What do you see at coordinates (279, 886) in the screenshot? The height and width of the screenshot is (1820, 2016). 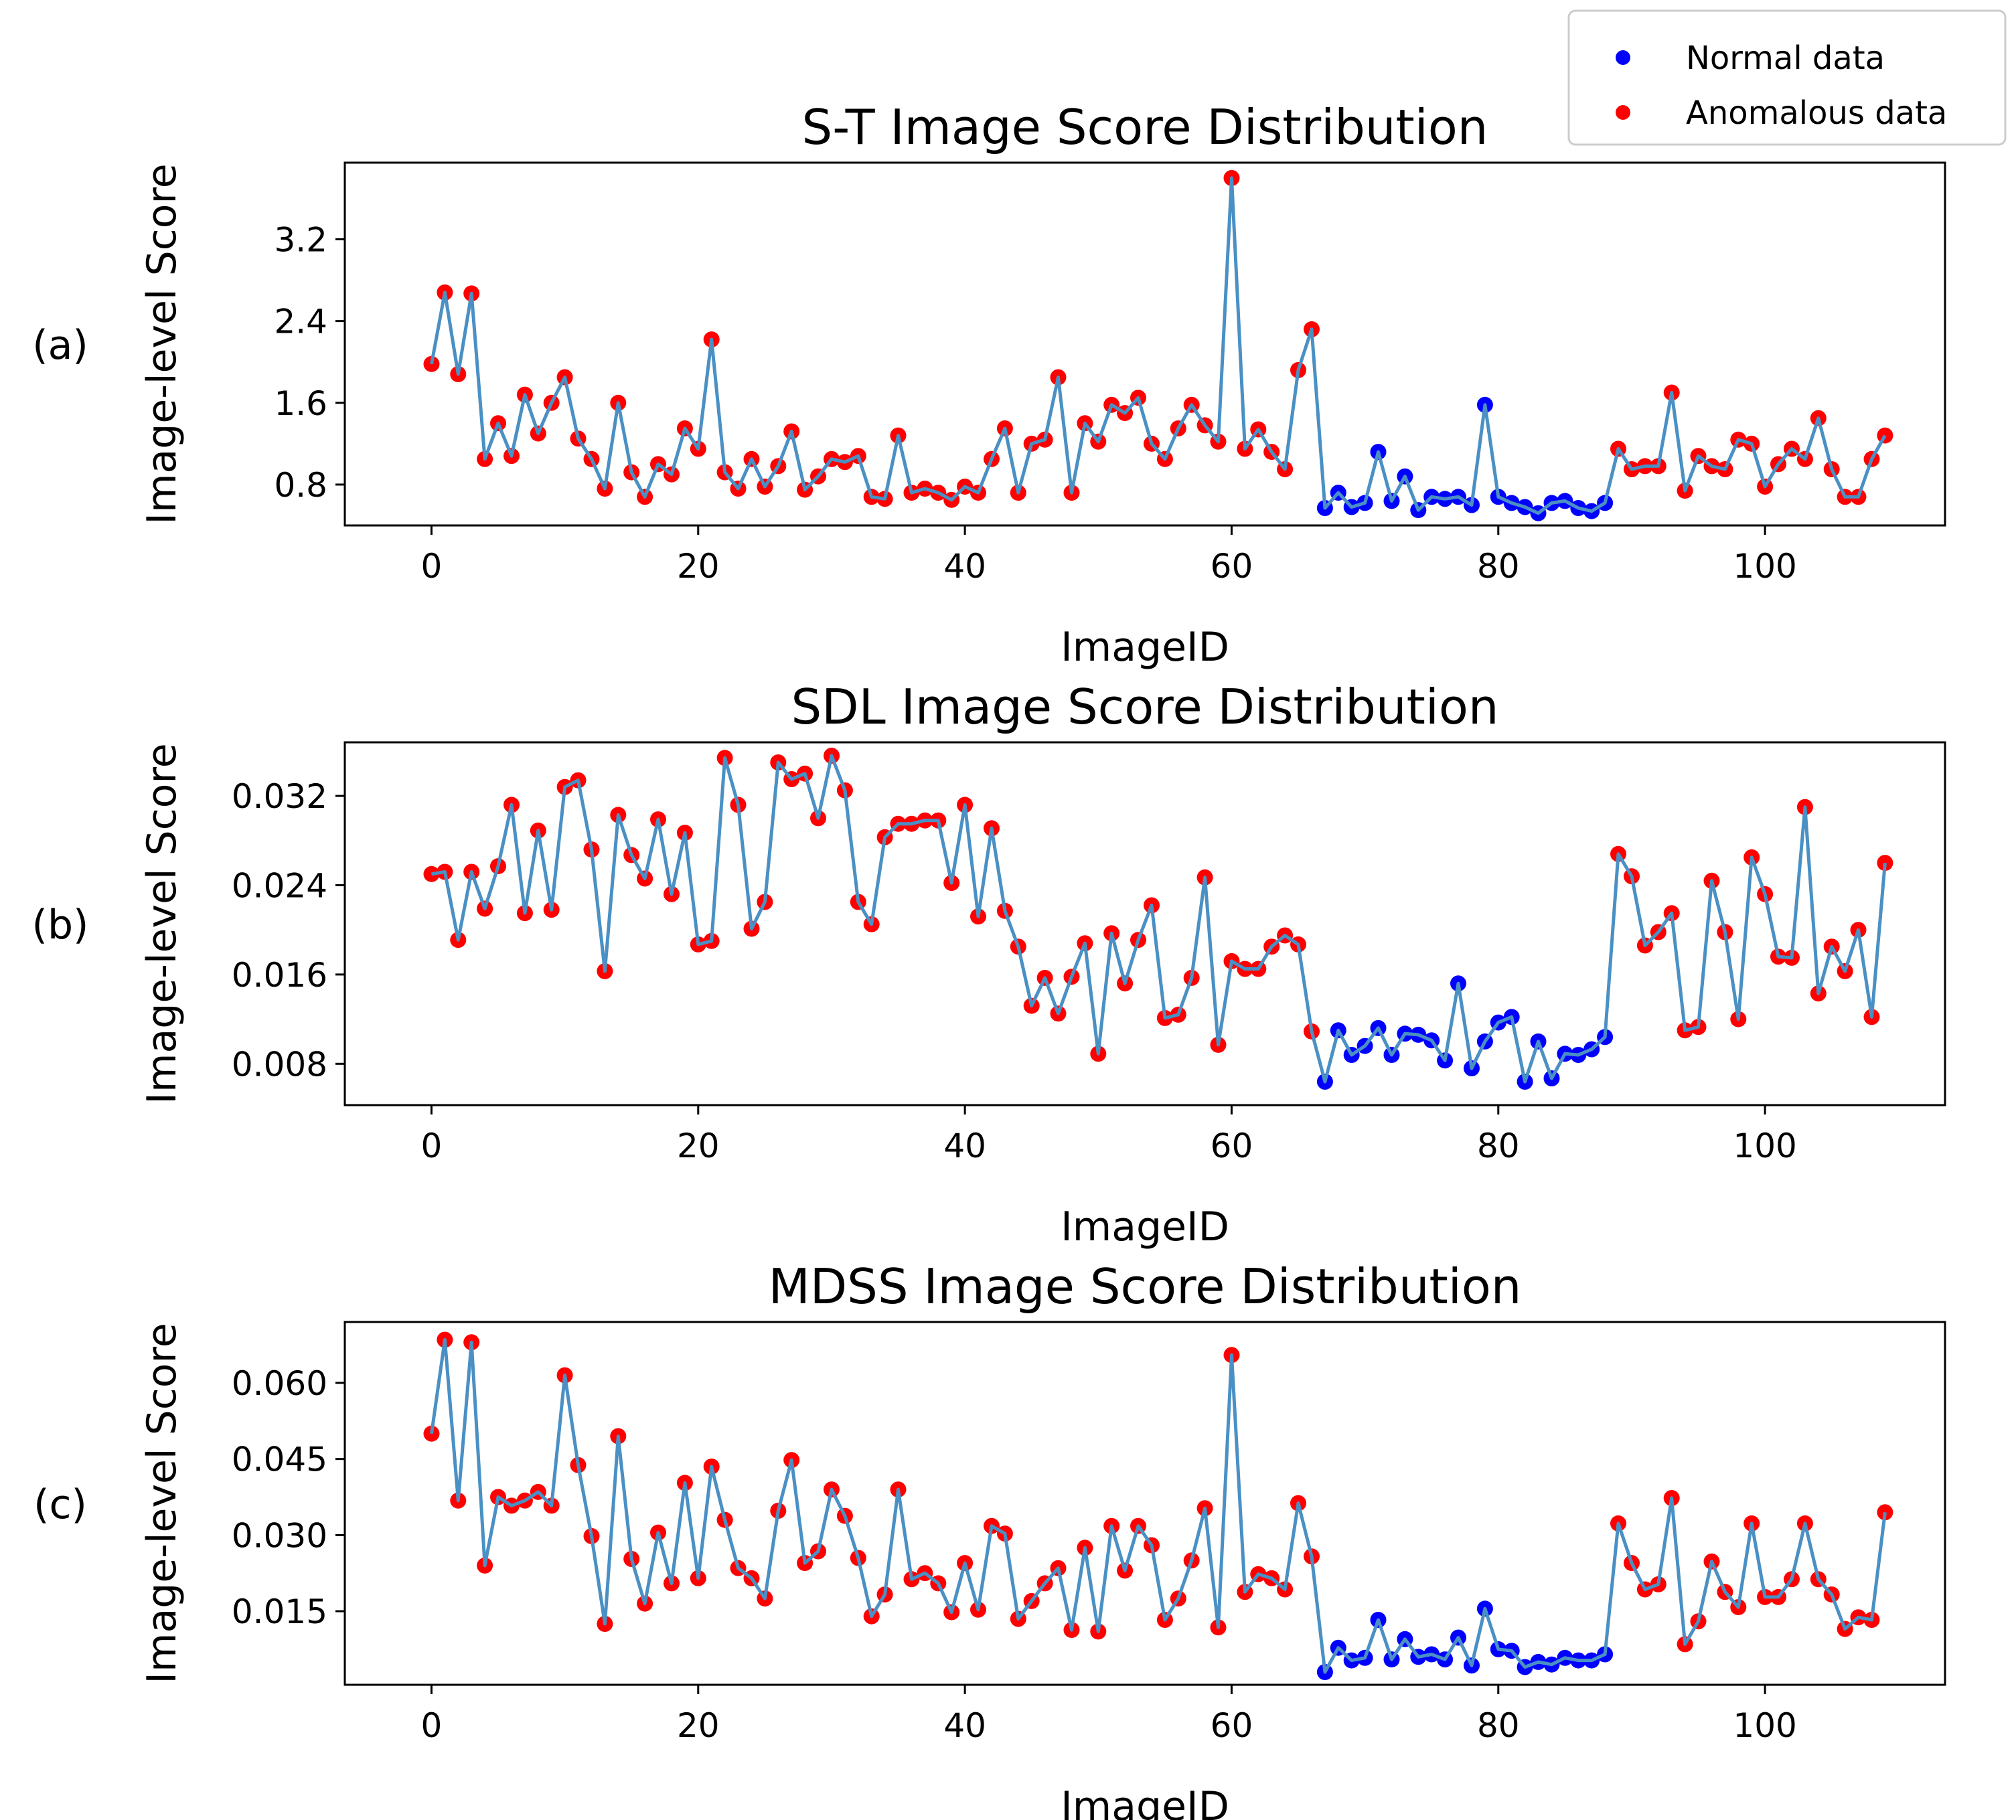 I see `y-tick-label-b: 0.024` at bounding box center [279, 886].